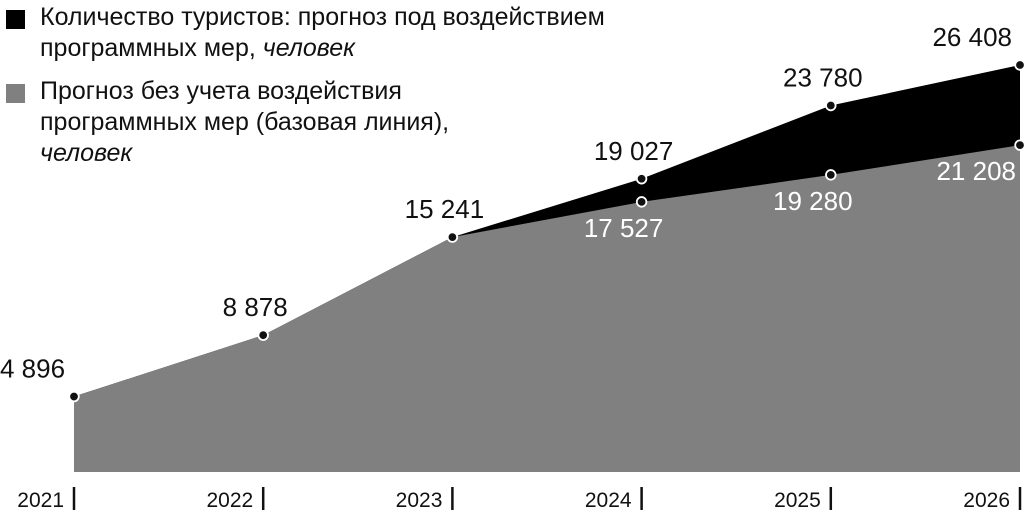 The width and height of the screenshot is (1028, 516). What do you see at coordinates (624, 228) in the screenshot?
I see `data-label-baseline-2024: 17 527` at bounding box center [624, 228].